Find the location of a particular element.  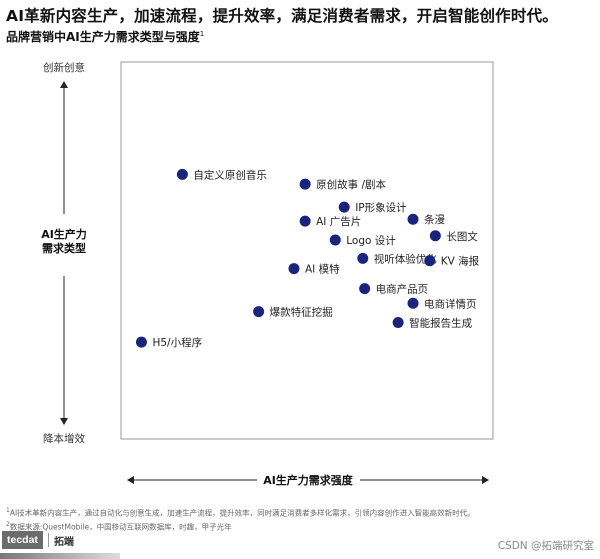

data-point-label: IP形象设计 is located at coordinates (381, 207).